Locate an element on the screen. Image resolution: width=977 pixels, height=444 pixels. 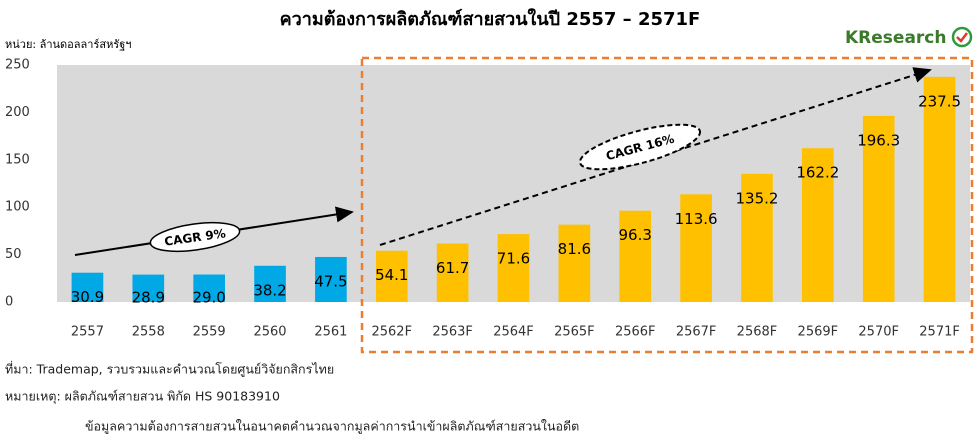
x-tick-label: 2569F is located at coordinates (818, 332).